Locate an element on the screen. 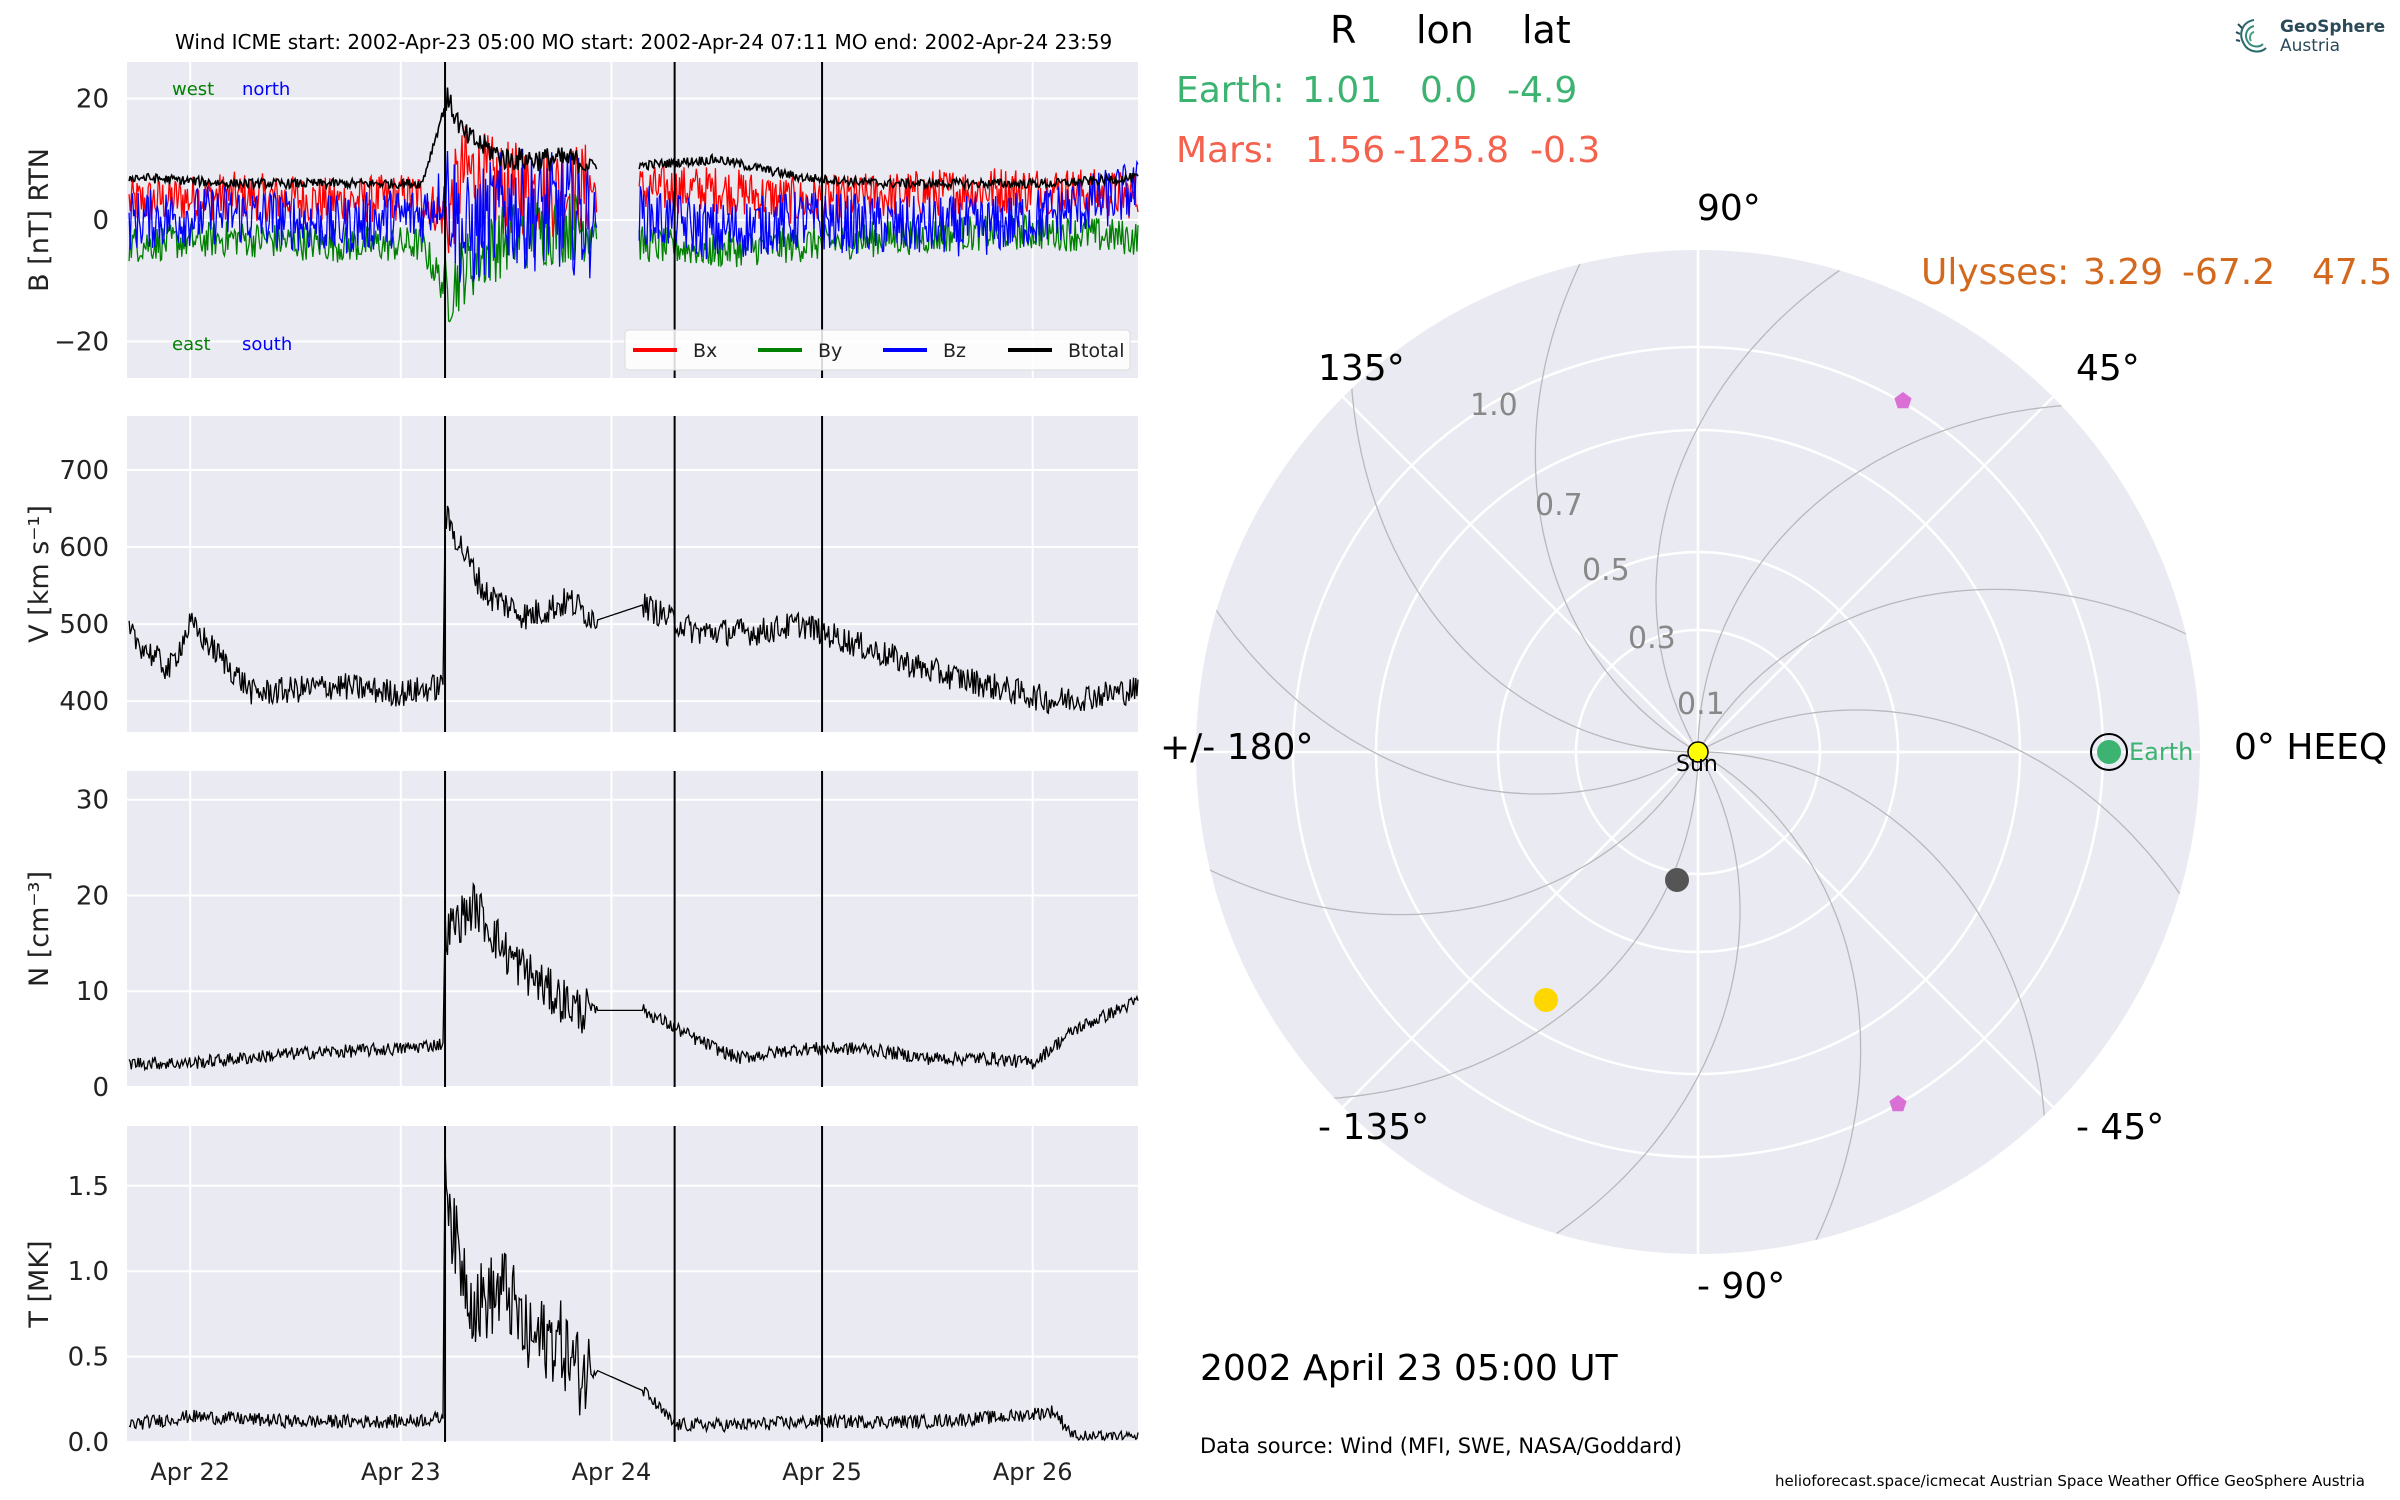  probe-marker-upper is located at coordinates (1903, 400).